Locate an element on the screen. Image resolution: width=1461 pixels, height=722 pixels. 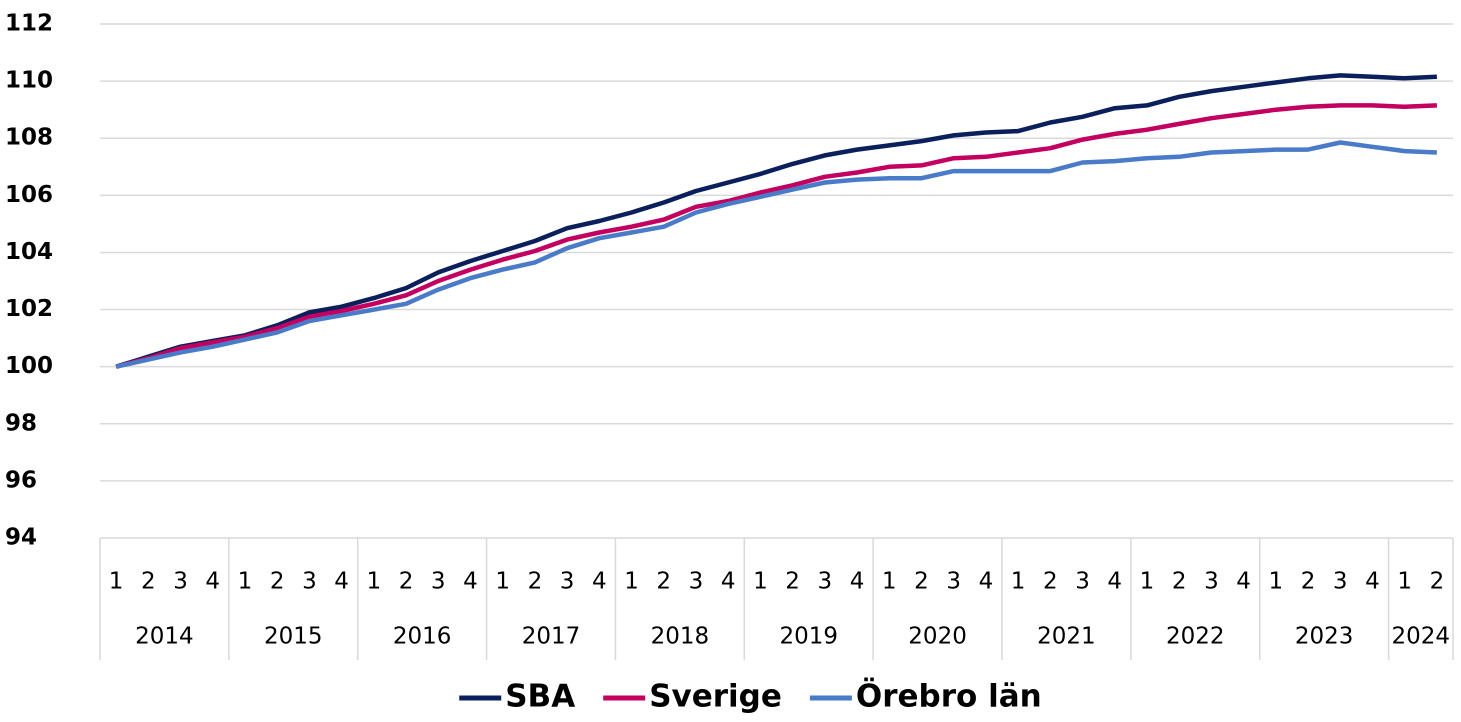
y-tick-label: 106 is located at coordinates (29, 195).